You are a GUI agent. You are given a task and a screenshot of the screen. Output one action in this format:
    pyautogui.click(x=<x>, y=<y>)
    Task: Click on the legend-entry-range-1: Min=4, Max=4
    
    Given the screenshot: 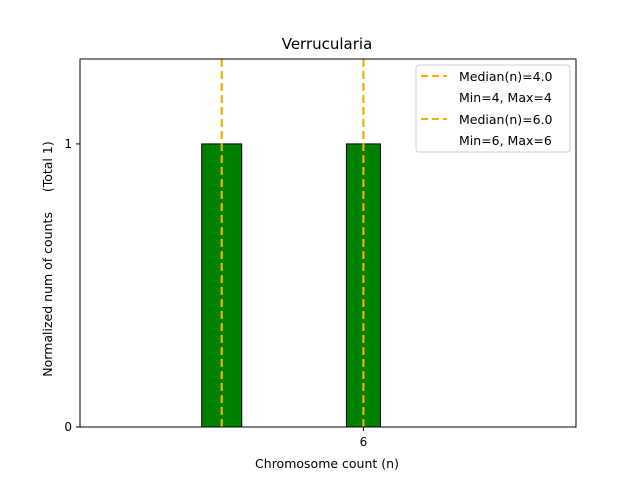 What is the action you would take?
    pyautogui.click(x=505, y=97)
    